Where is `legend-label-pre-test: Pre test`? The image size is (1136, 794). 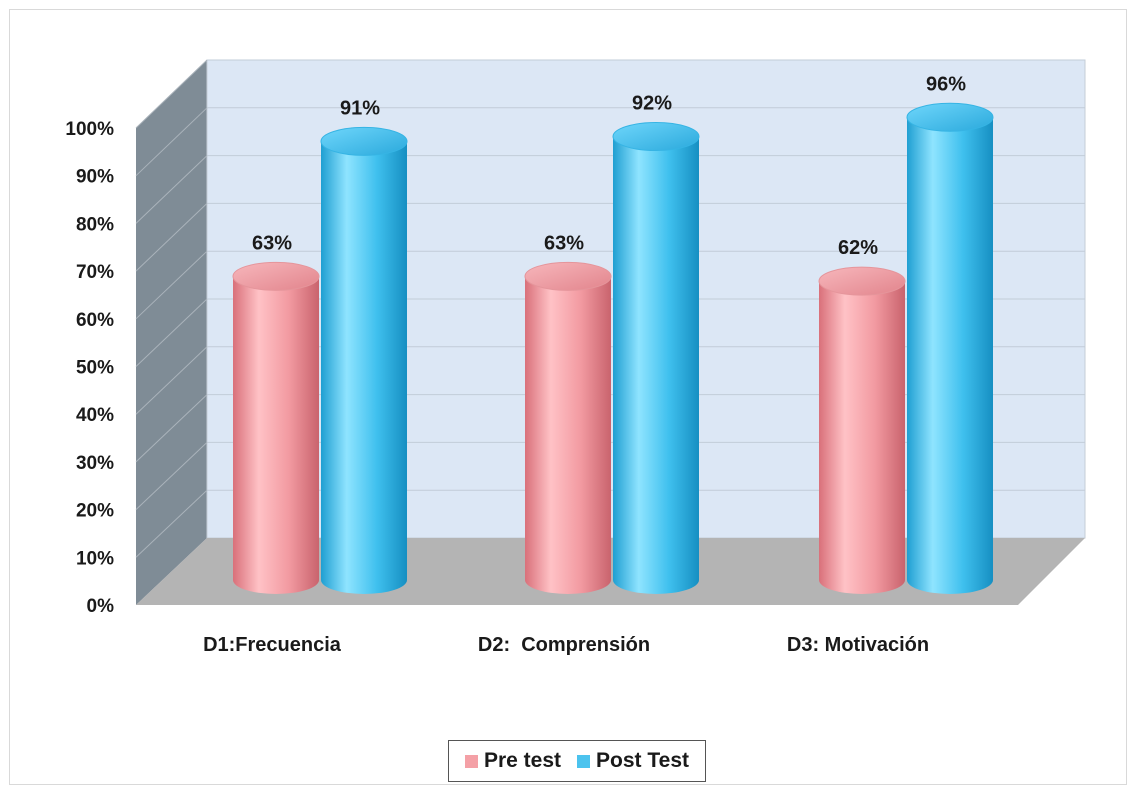 legend-label-pre-test: Pre test is located at coordinates (522, 760).